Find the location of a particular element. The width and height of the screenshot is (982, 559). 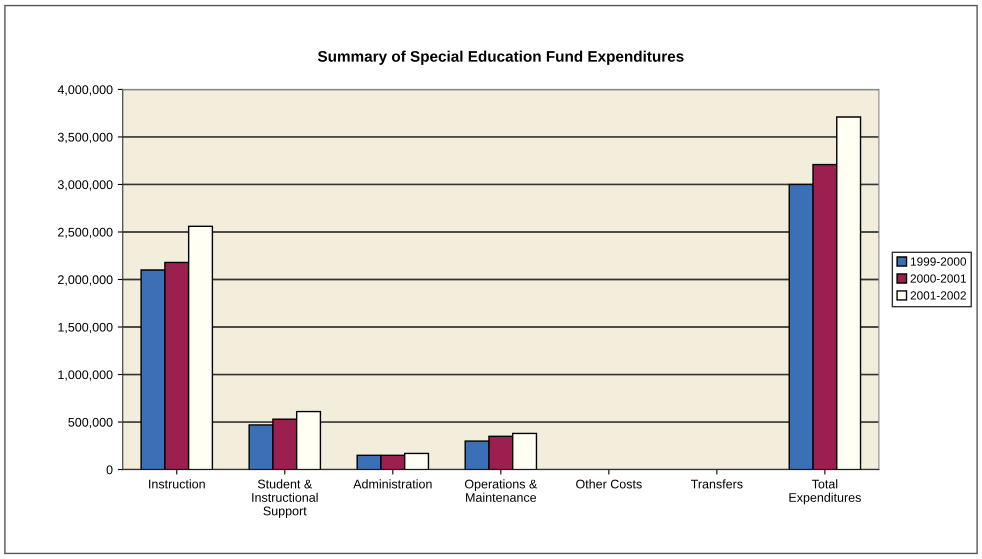

legend-label: 2001-2002 is located at coordinates (938, 295).